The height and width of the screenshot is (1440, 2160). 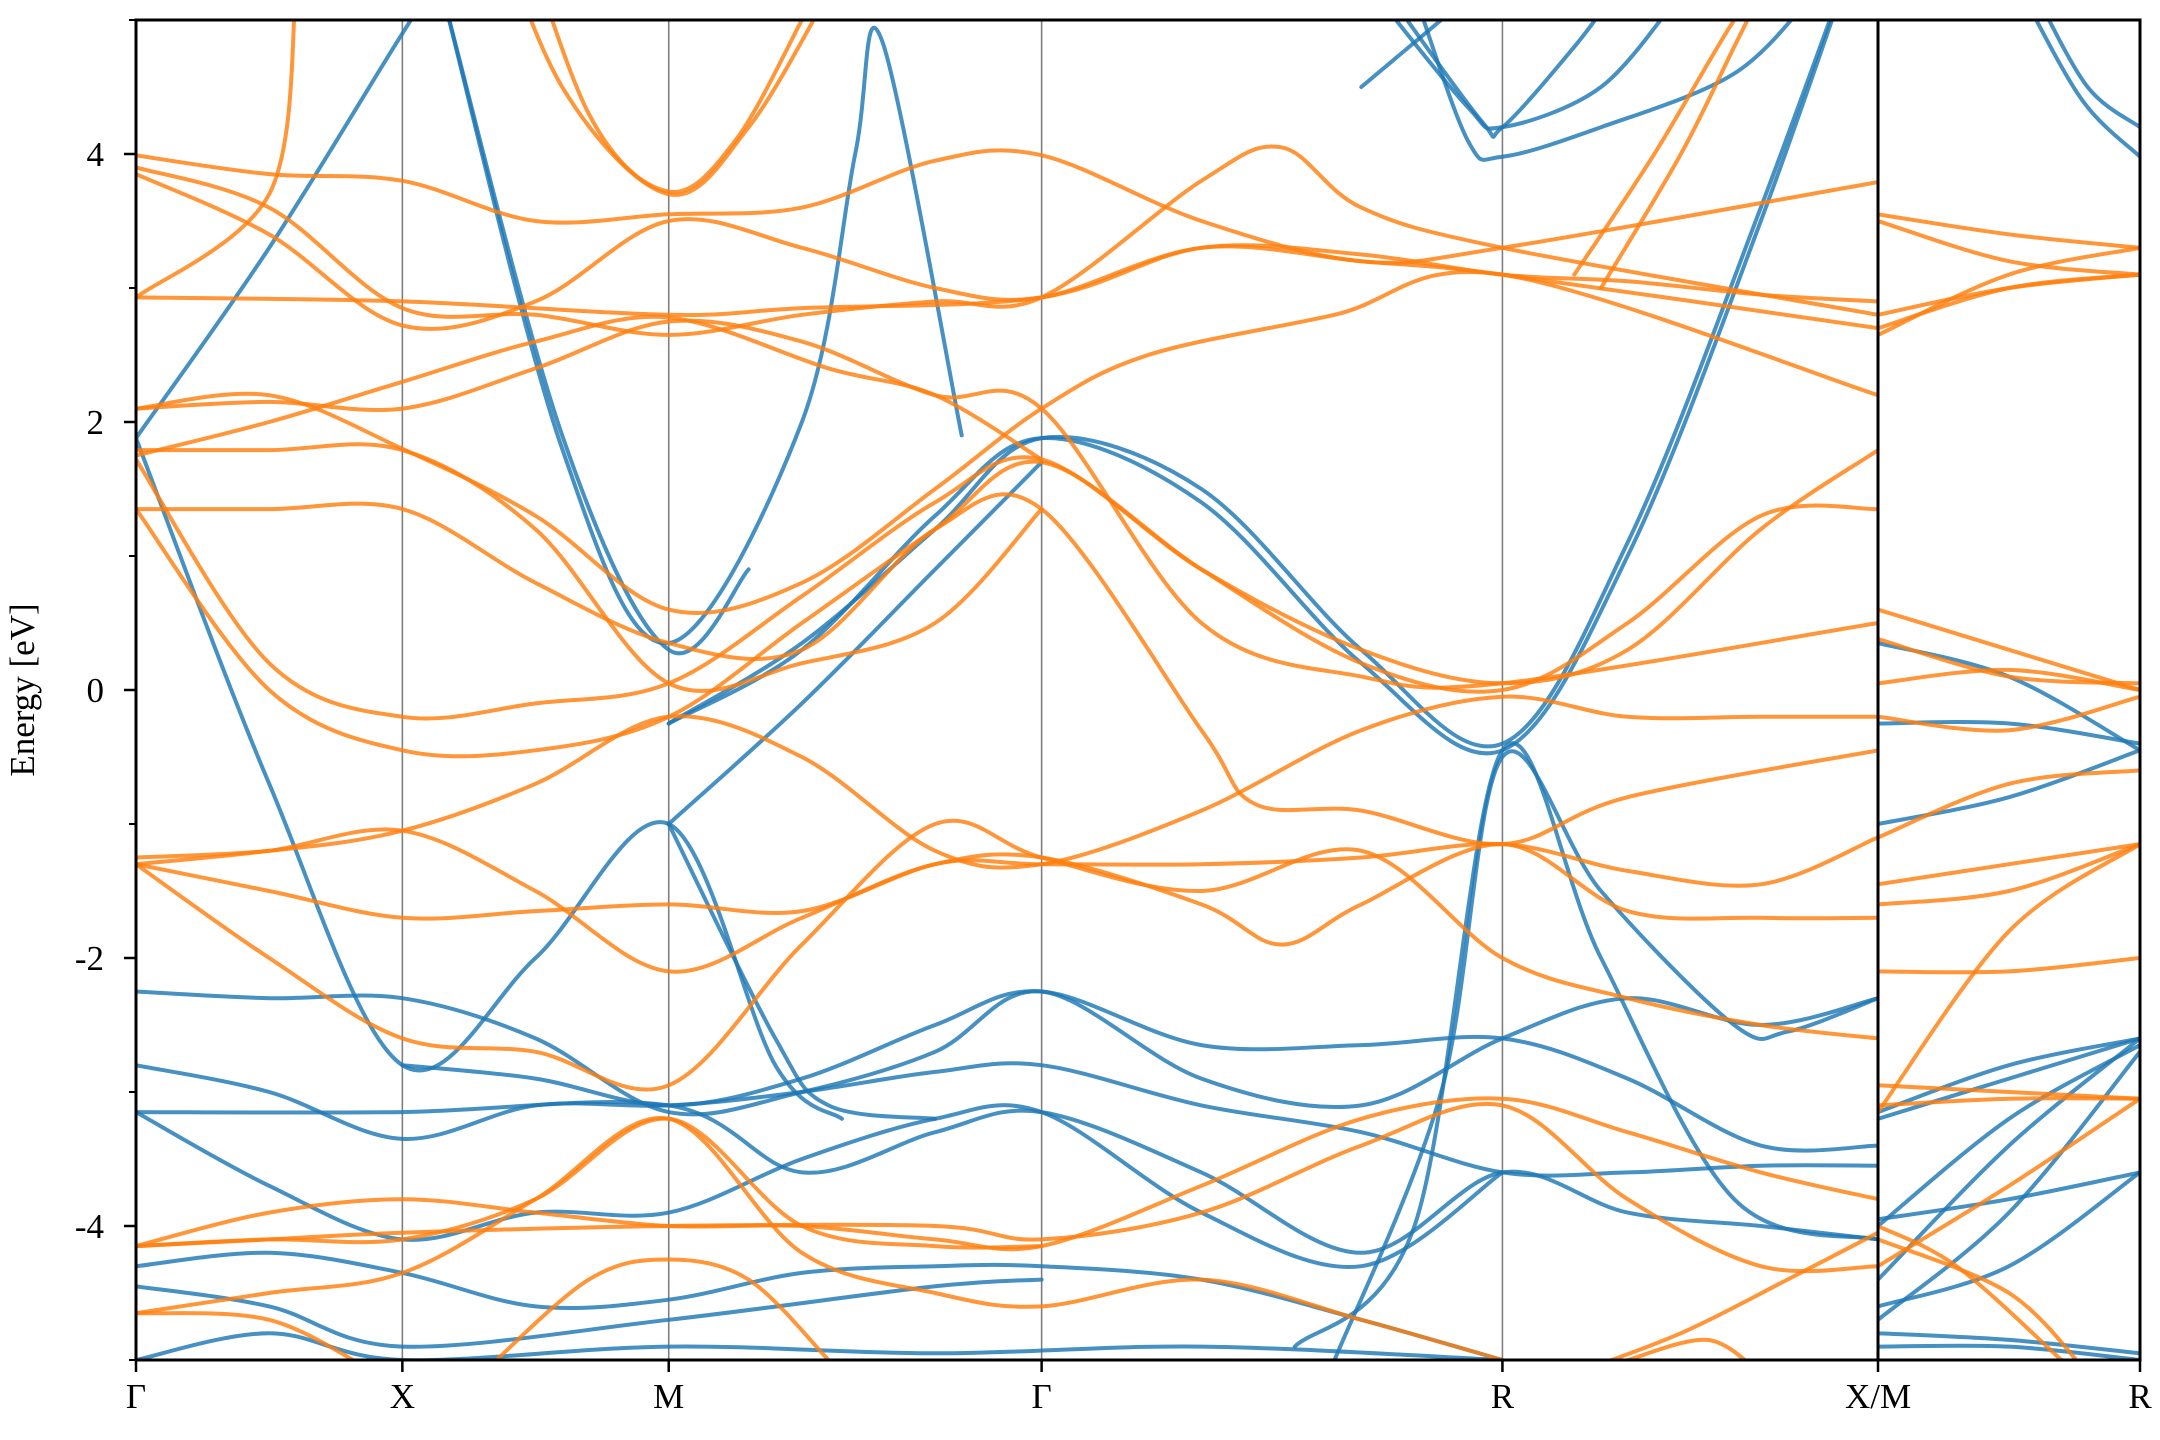 What do you see at coordinates (89, 1226) in the screenshot?
I see `y-tick-label: -4` at bounding box center [89, 1226].